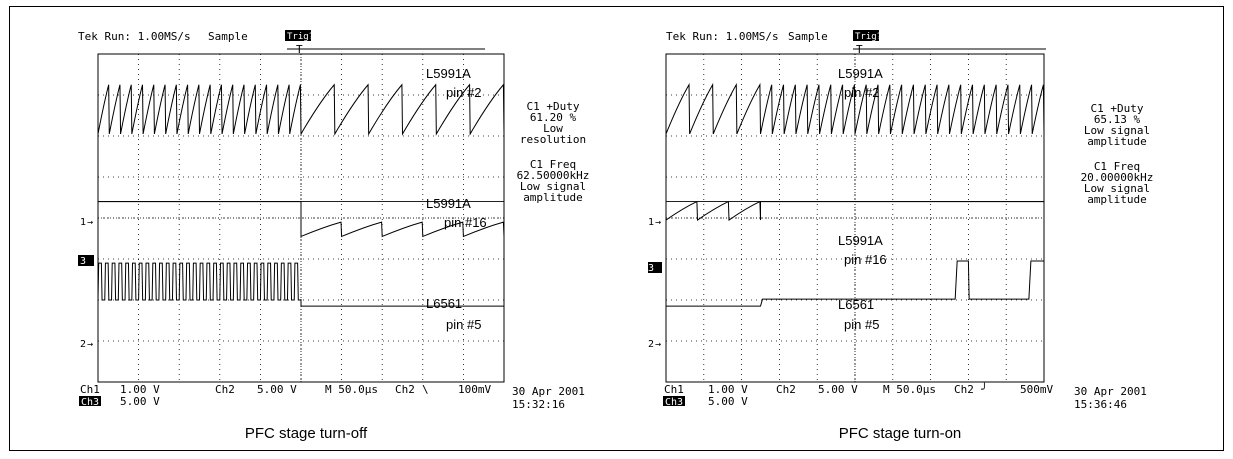  What do you see at coordinates (900, 433) in the screenshot?
I see `caption-turn-on: PFC stage turn-on` at bounding box center [900, 433].